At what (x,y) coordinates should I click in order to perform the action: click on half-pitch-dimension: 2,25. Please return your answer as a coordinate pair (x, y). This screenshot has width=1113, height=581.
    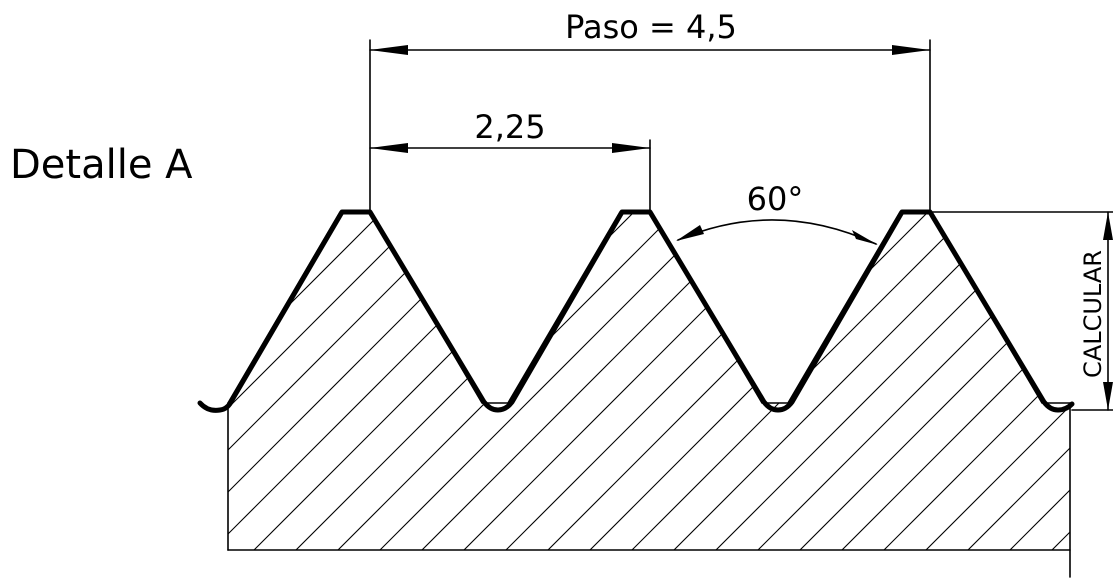
    Looking at the image, I should click on (510, 130).